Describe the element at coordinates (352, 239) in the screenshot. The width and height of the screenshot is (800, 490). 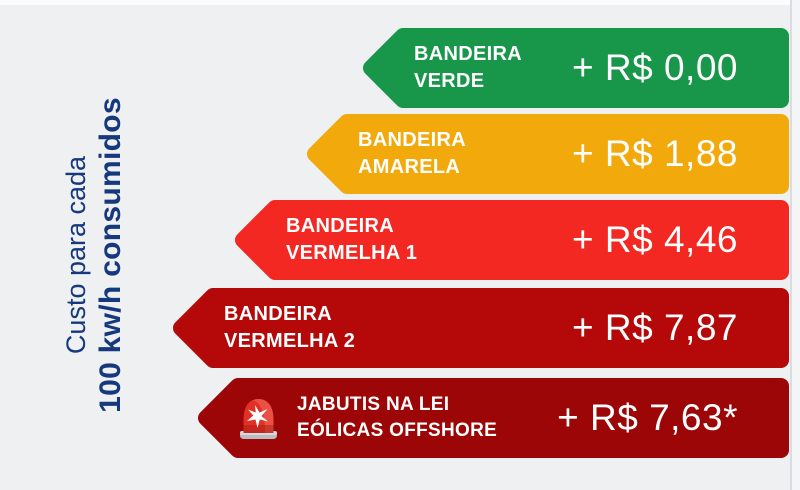
I see `banner-label: BANDEIRA VERMELHA 1` at that location.